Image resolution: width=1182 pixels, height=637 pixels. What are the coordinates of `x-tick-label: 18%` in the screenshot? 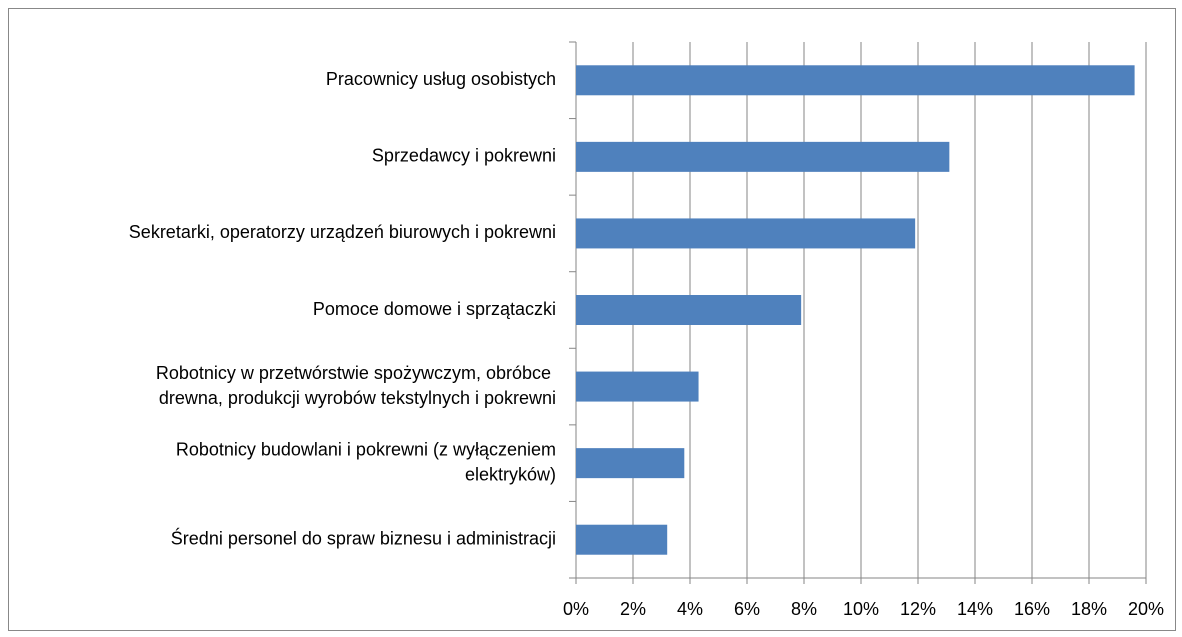 It's located at (1089, 609).